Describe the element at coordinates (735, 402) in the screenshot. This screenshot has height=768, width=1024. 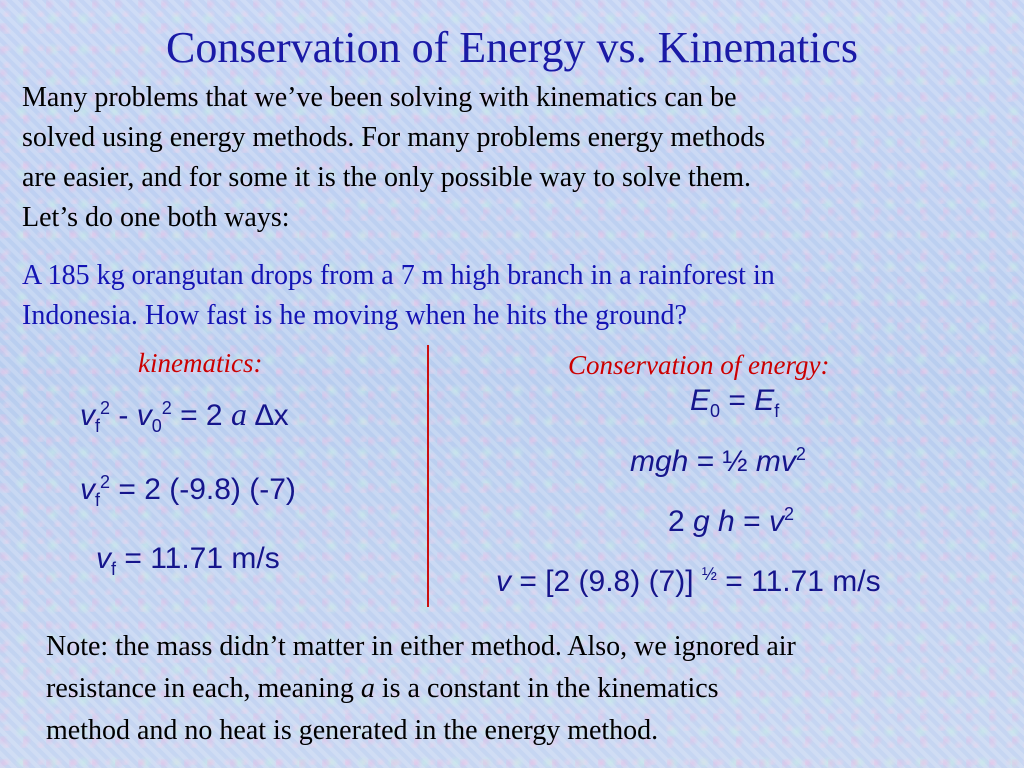
I see `energy-equation-1: E0 = Ef` at that location.